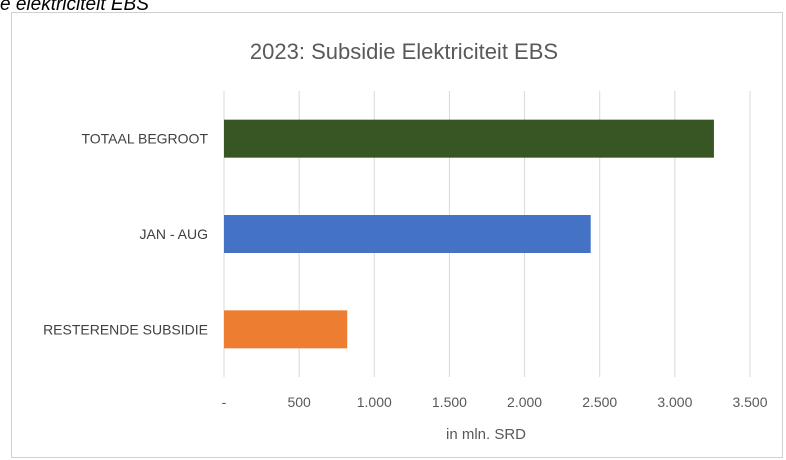 This screenshot has width=786, height=460. Describe the element at coordinates (599, 402) in the screenshot. I see `tick-label-5: 2.500` at that location.